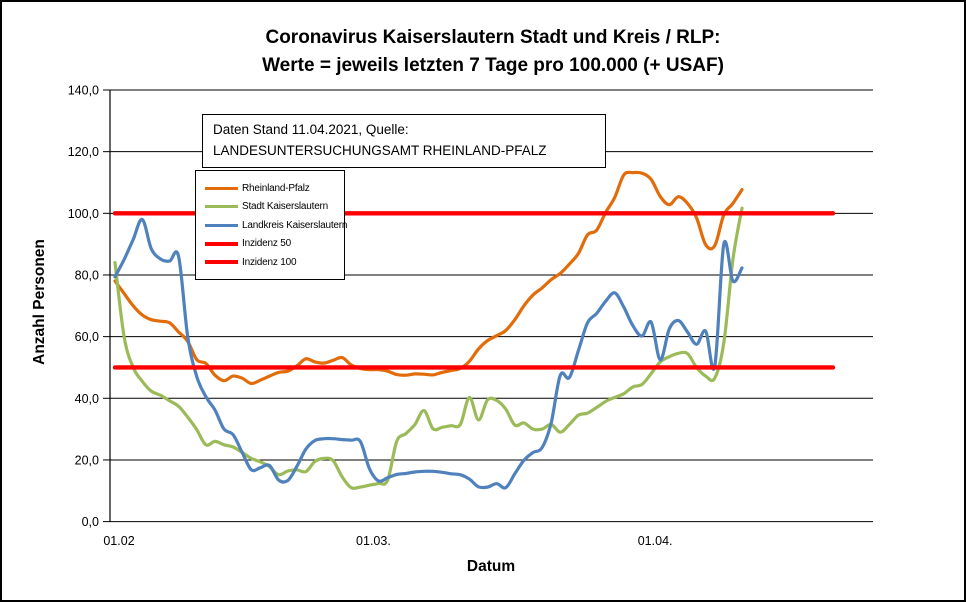 The width and height of the screenshot is (966, 602). I want to click on legend-item-inzidenz-100: Inzidenz 100, so click(272, 262).